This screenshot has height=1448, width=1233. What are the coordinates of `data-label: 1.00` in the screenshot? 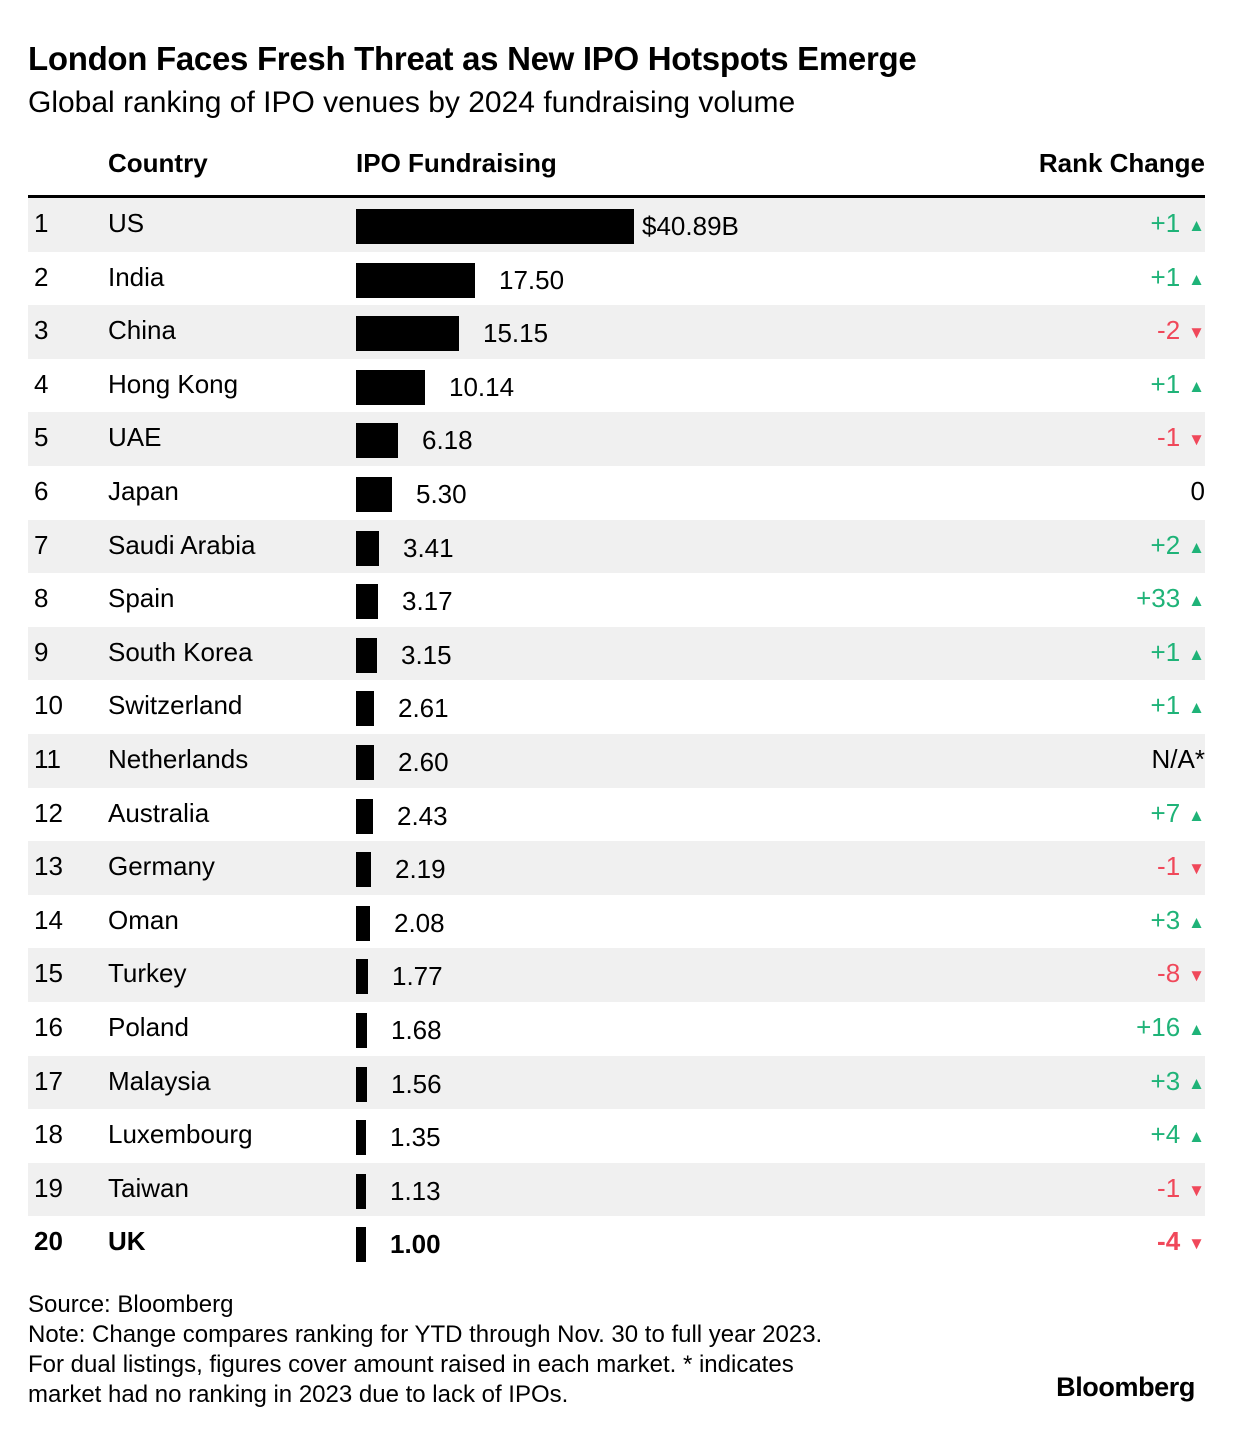 It's located at (415, 1244).